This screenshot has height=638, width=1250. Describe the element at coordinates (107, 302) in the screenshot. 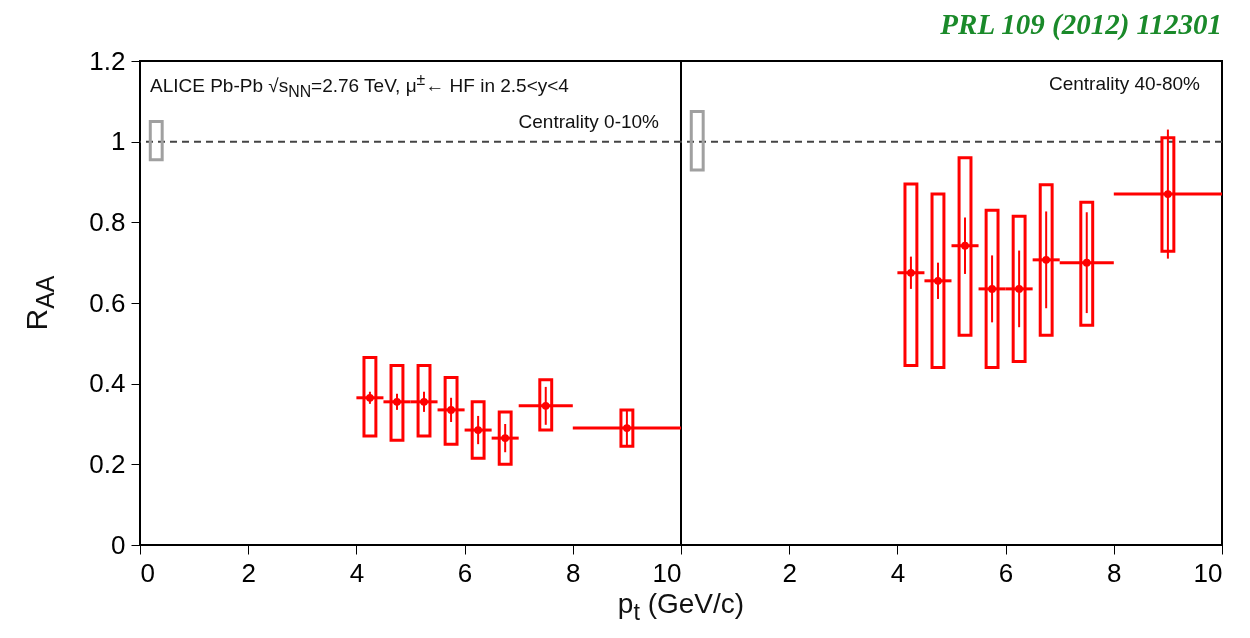

I see `y-tick-label: 0.6` at that location.